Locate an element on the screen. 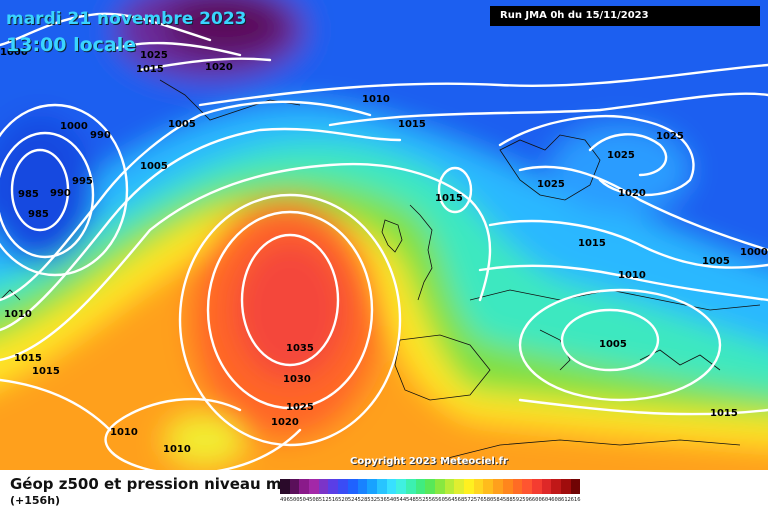  scale-label: 544 is located at coordinates (401, 500).